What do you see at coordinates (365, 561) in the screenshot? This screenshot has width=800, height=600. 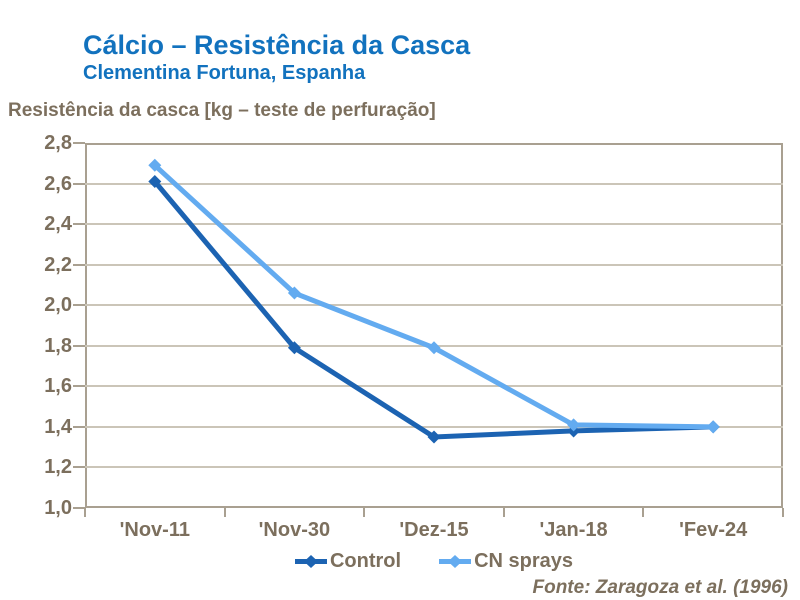 I see `legend-label: Control` at bounding box center [365, 561].